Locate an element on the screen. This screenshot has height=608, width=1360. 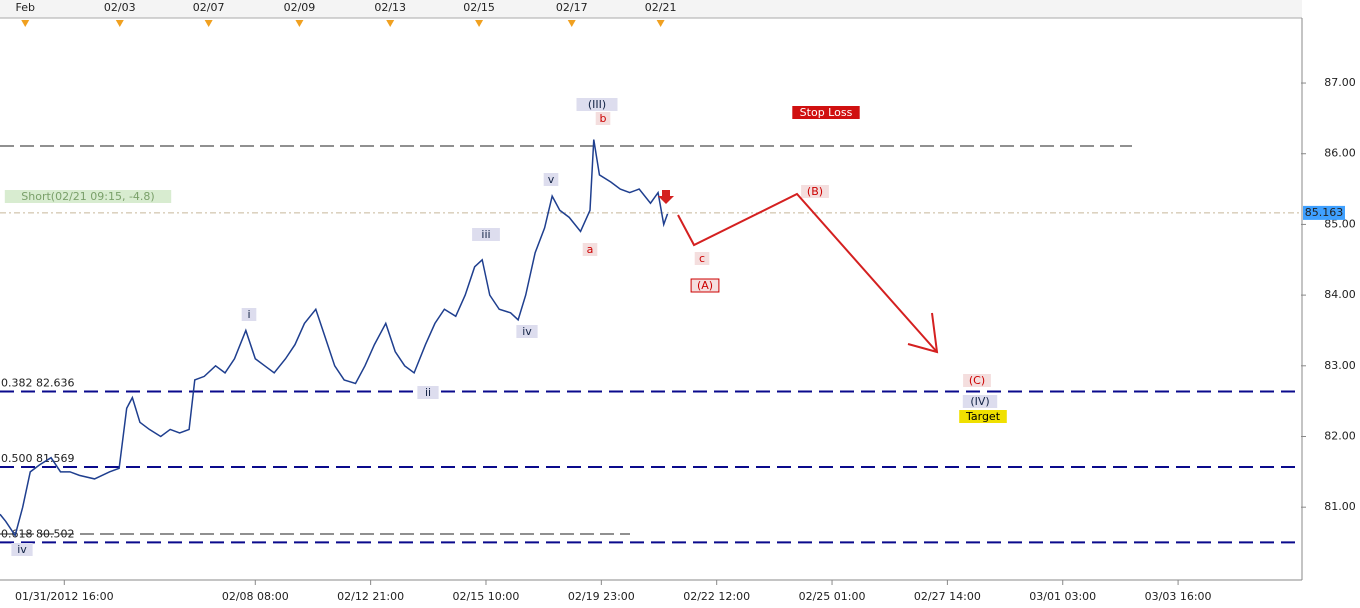
annotation: Stop Loss is located at coordinates (826, 112).